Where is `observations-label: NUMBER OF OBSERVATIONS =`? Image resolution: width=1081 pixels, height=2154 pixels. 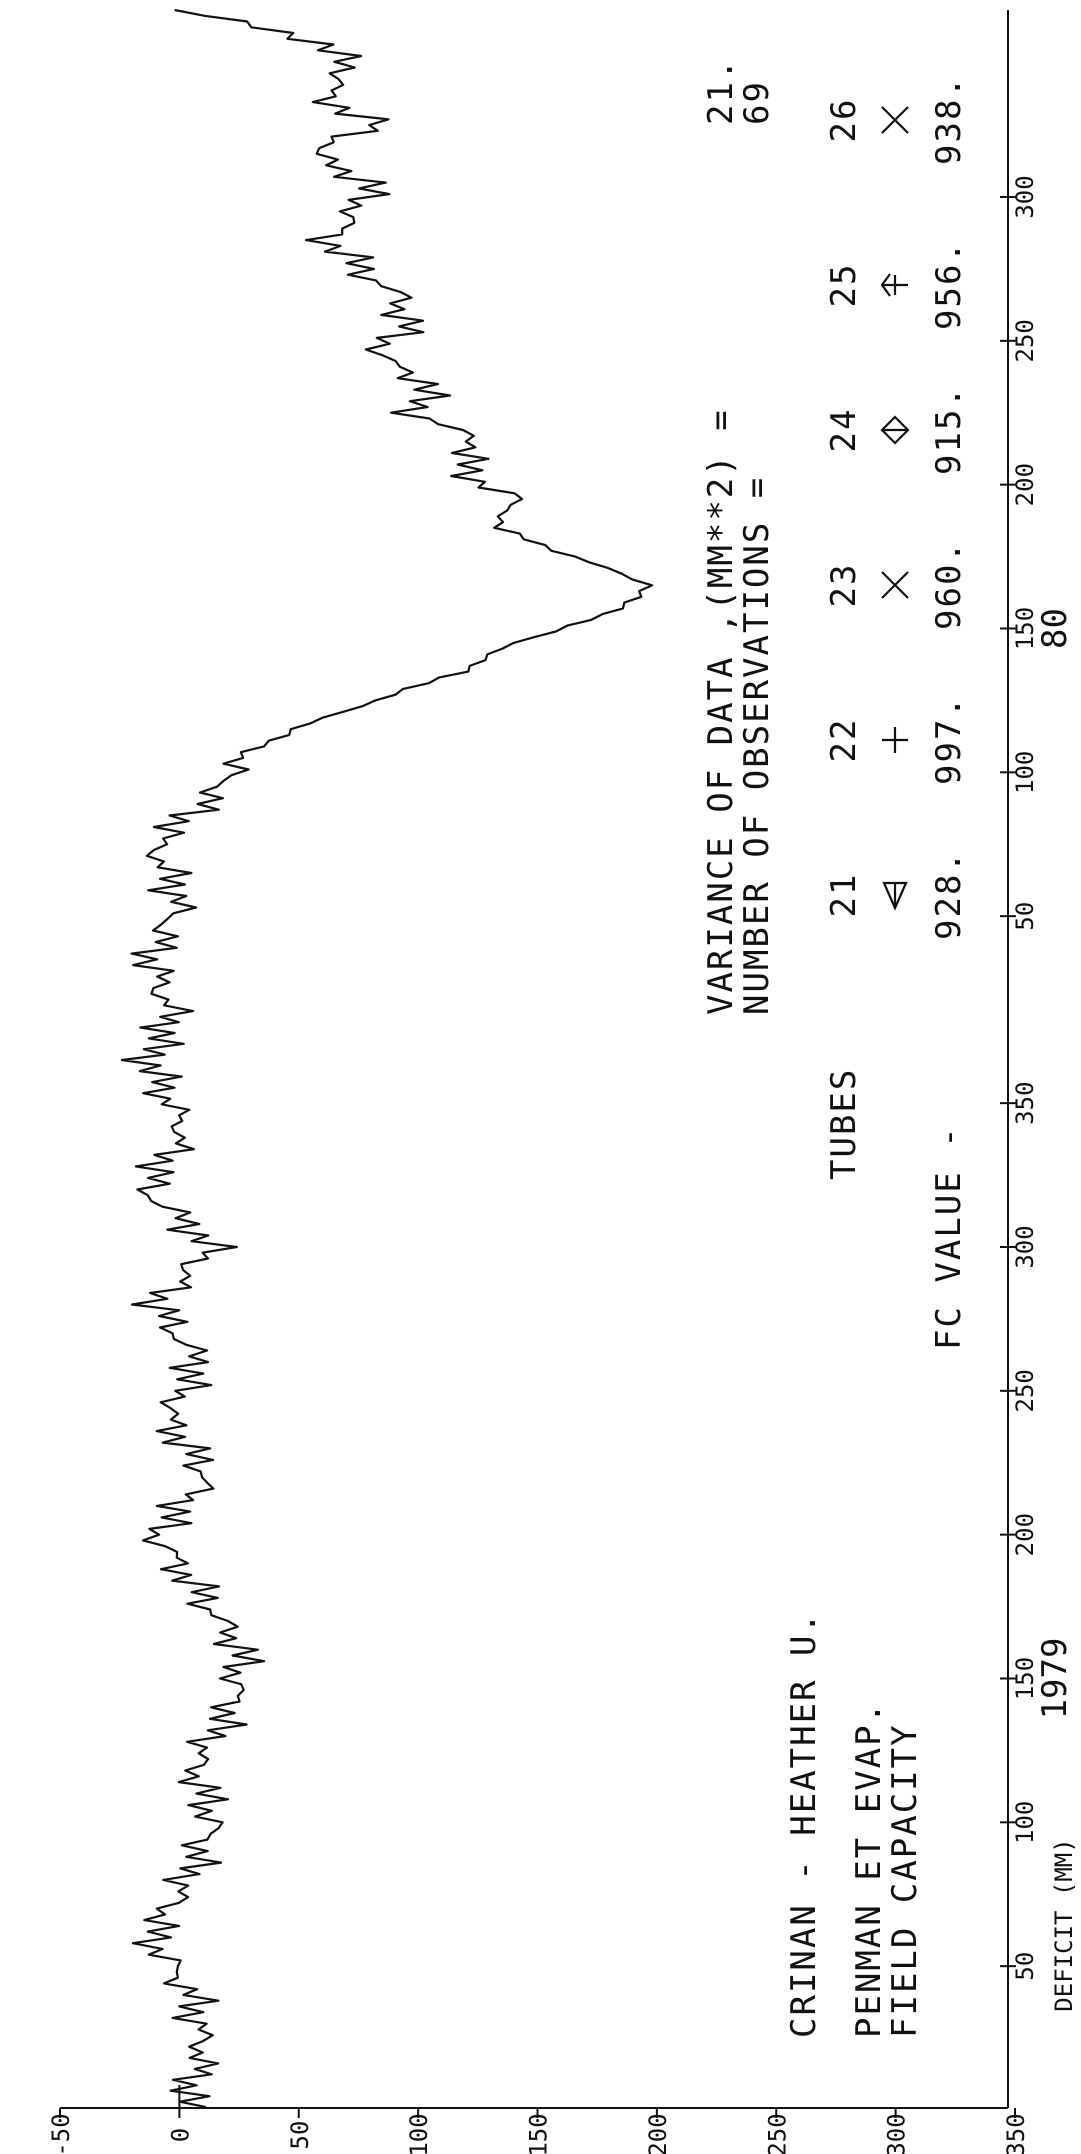
observations-label: NUMBER OF OBSERVATIONS = is located at coordinates (757, 745).